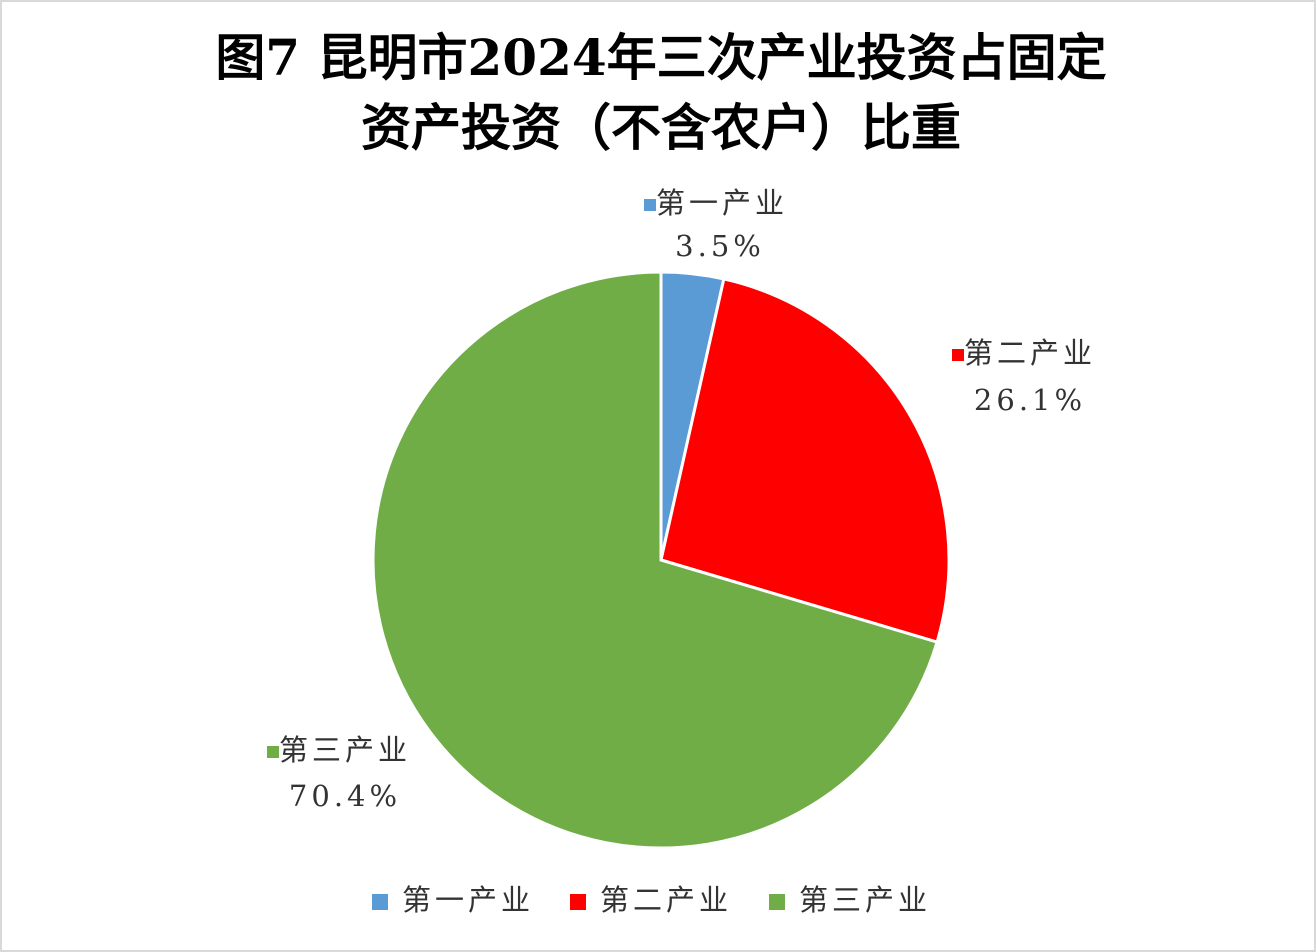 The width and height of the screenshot is (1316, 952). Describe the element at coordinates (722, 203) in the screenshot. I see `data-label-name: 第一产业` at that location.